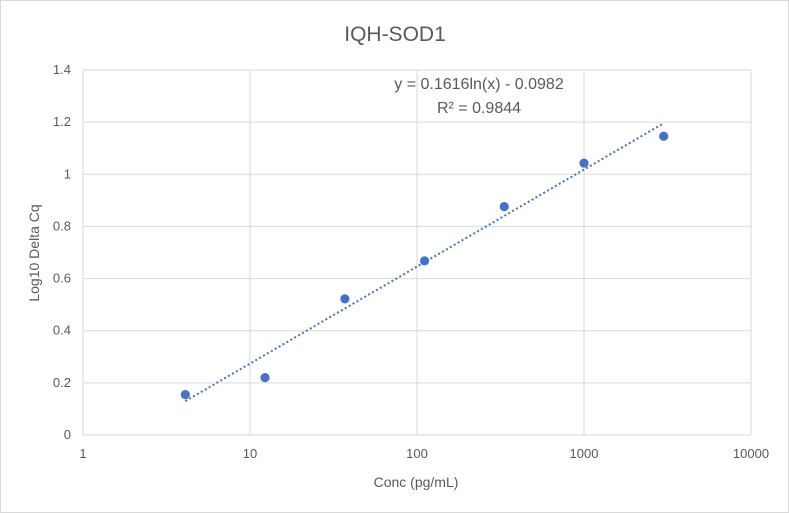 Image resolution: width=789 pixels, height=513 pixels. Describe the element at coordinates (584, 453) in the screenshot. I see `x-tick-label: 1000` at that location.